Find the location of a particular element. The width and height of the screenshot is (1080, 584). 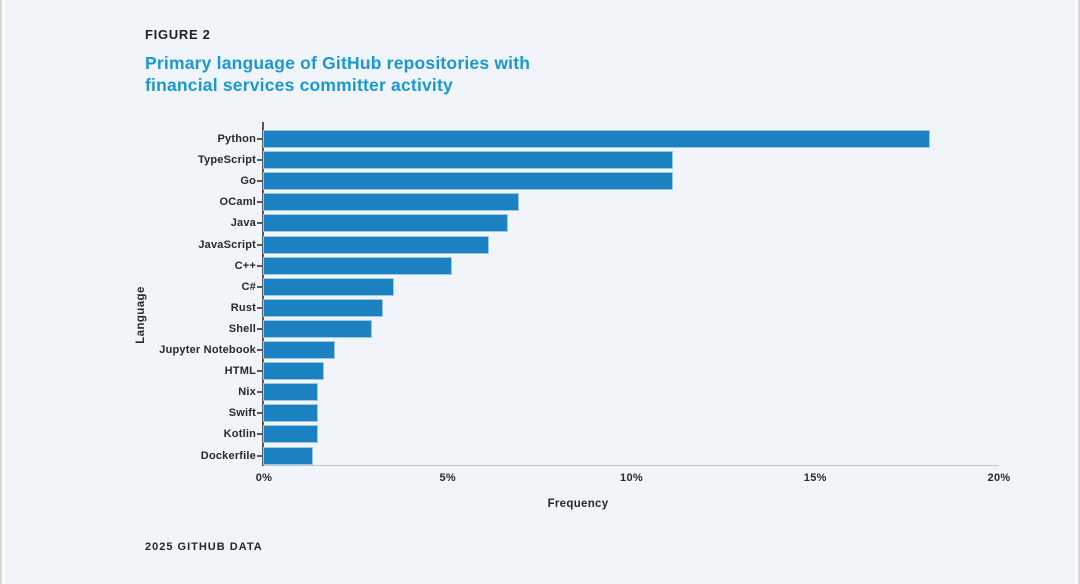

data-source-note: 2025 GITHUB DATA is located at coordinates (204, 547).